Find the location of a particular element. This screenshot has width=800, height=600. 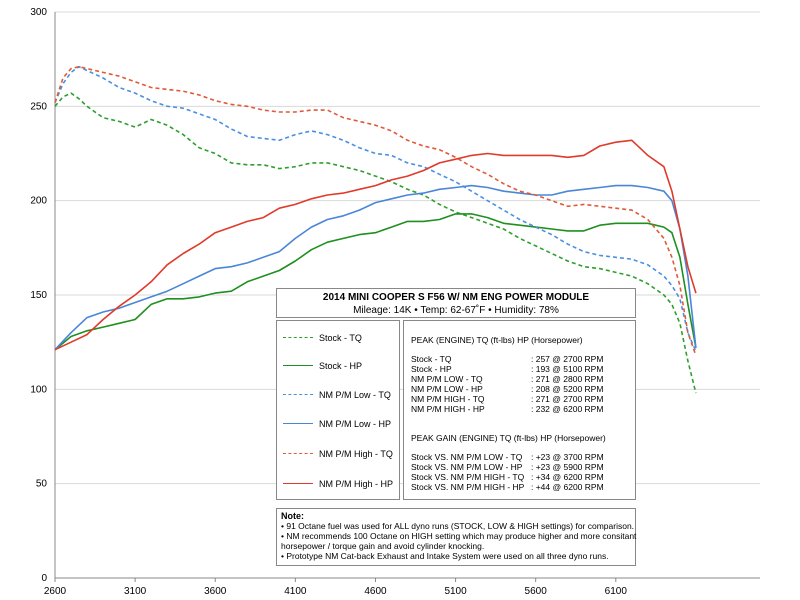

peak-row-label: Stock VS. NM P/M HIGH - TQ is located at coordinates (468, 477).